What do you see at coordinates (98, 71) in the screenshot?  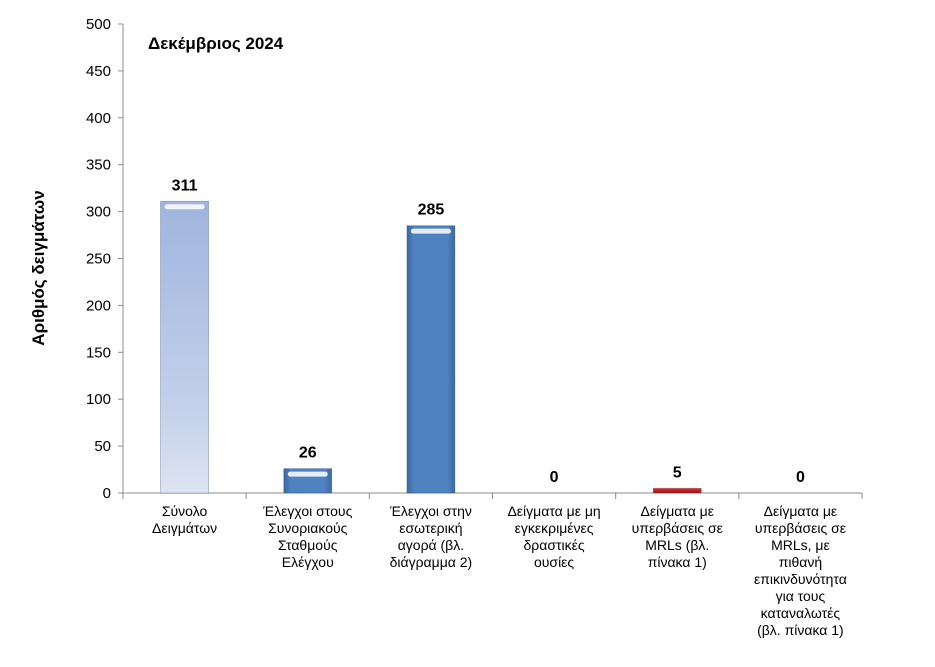 I see `y-tick-label: 450` at bounding box center [98, 71].